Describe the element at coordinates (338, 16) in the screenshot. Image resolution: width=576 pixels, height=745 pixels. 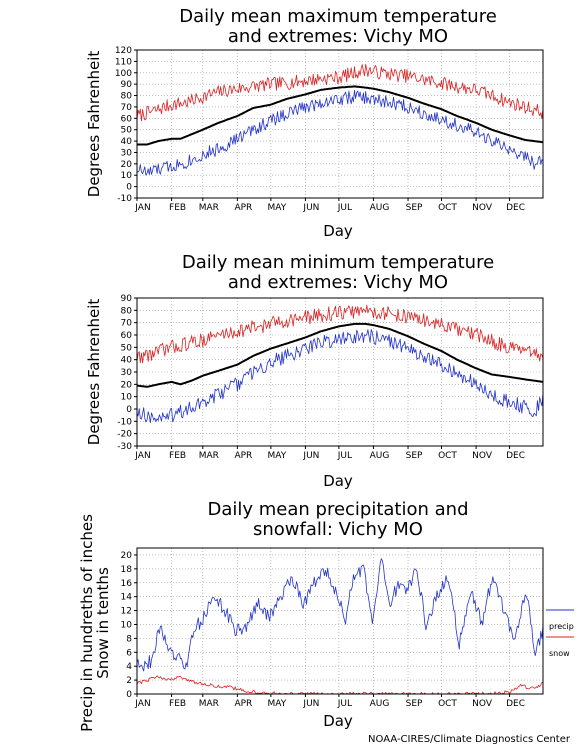
I see `chart-title-line-1: Daily mean maximum temperature` at that location.